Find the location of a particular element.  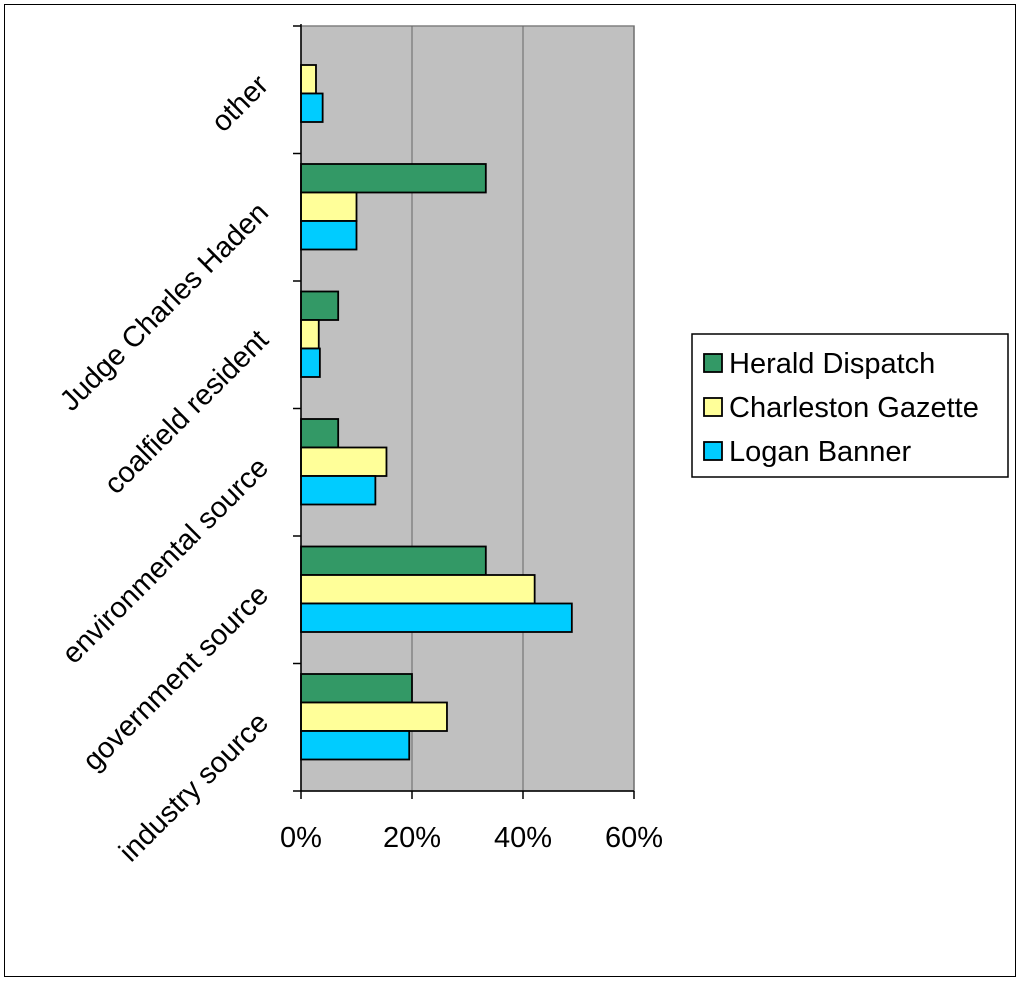

legend-label: Charleston Gazette is located at coordinates (854, 408).